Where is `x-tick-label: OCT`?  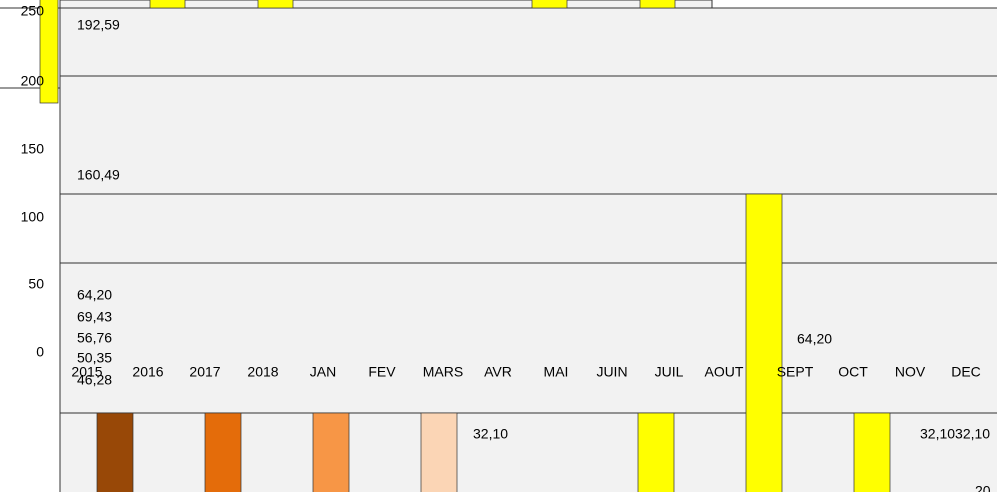 x-tick-label: OCT is located at coordinates (853, 372).